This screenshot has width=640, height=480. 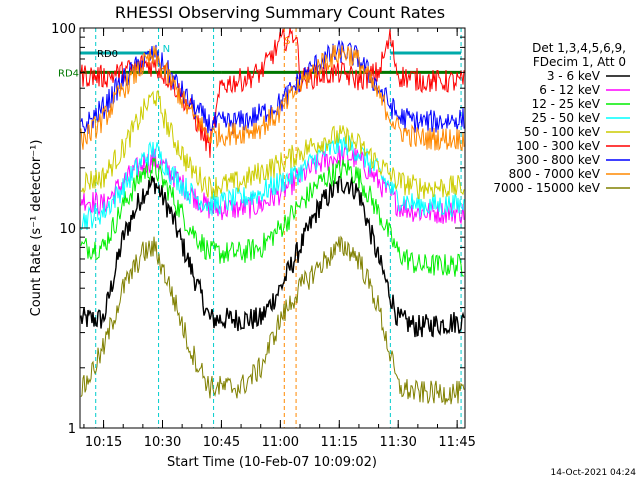 I want to click on flag-label: RD0, so click(x=107, y=54).